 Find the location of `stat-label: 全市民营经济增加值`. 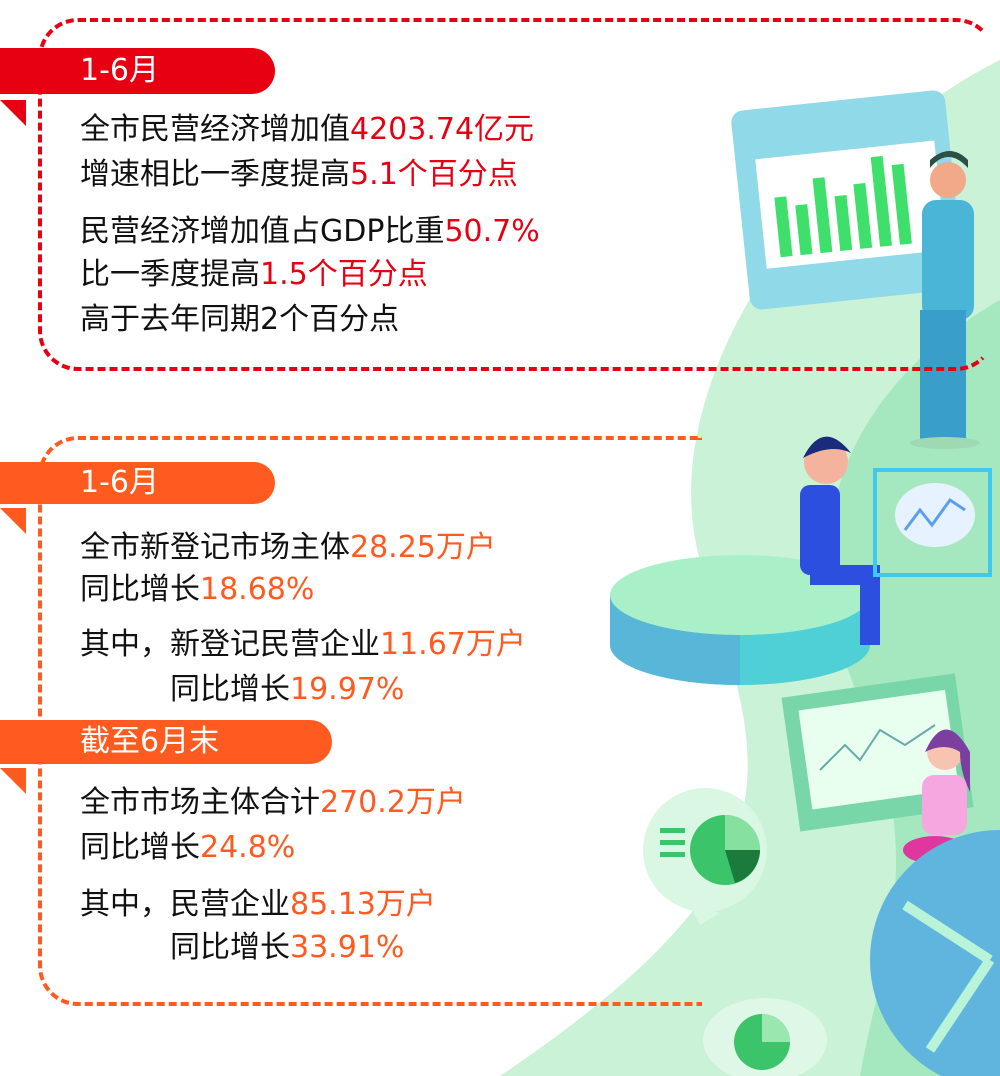

stat-label: 全市民营经济增加值 is located at coordinates (215, 129).